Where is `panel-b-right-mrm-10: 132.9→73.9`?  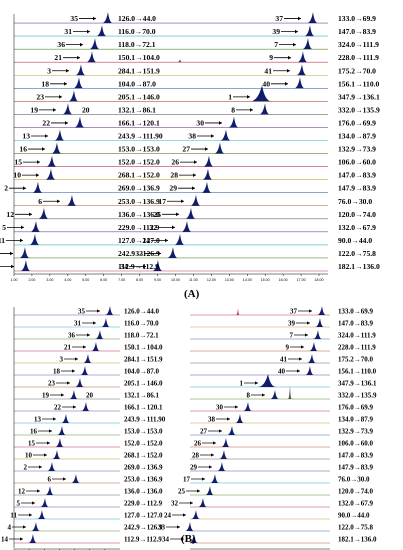
panel-b-right-mrm-10: 132.9→73.9 is located at coordinates (356, 432).